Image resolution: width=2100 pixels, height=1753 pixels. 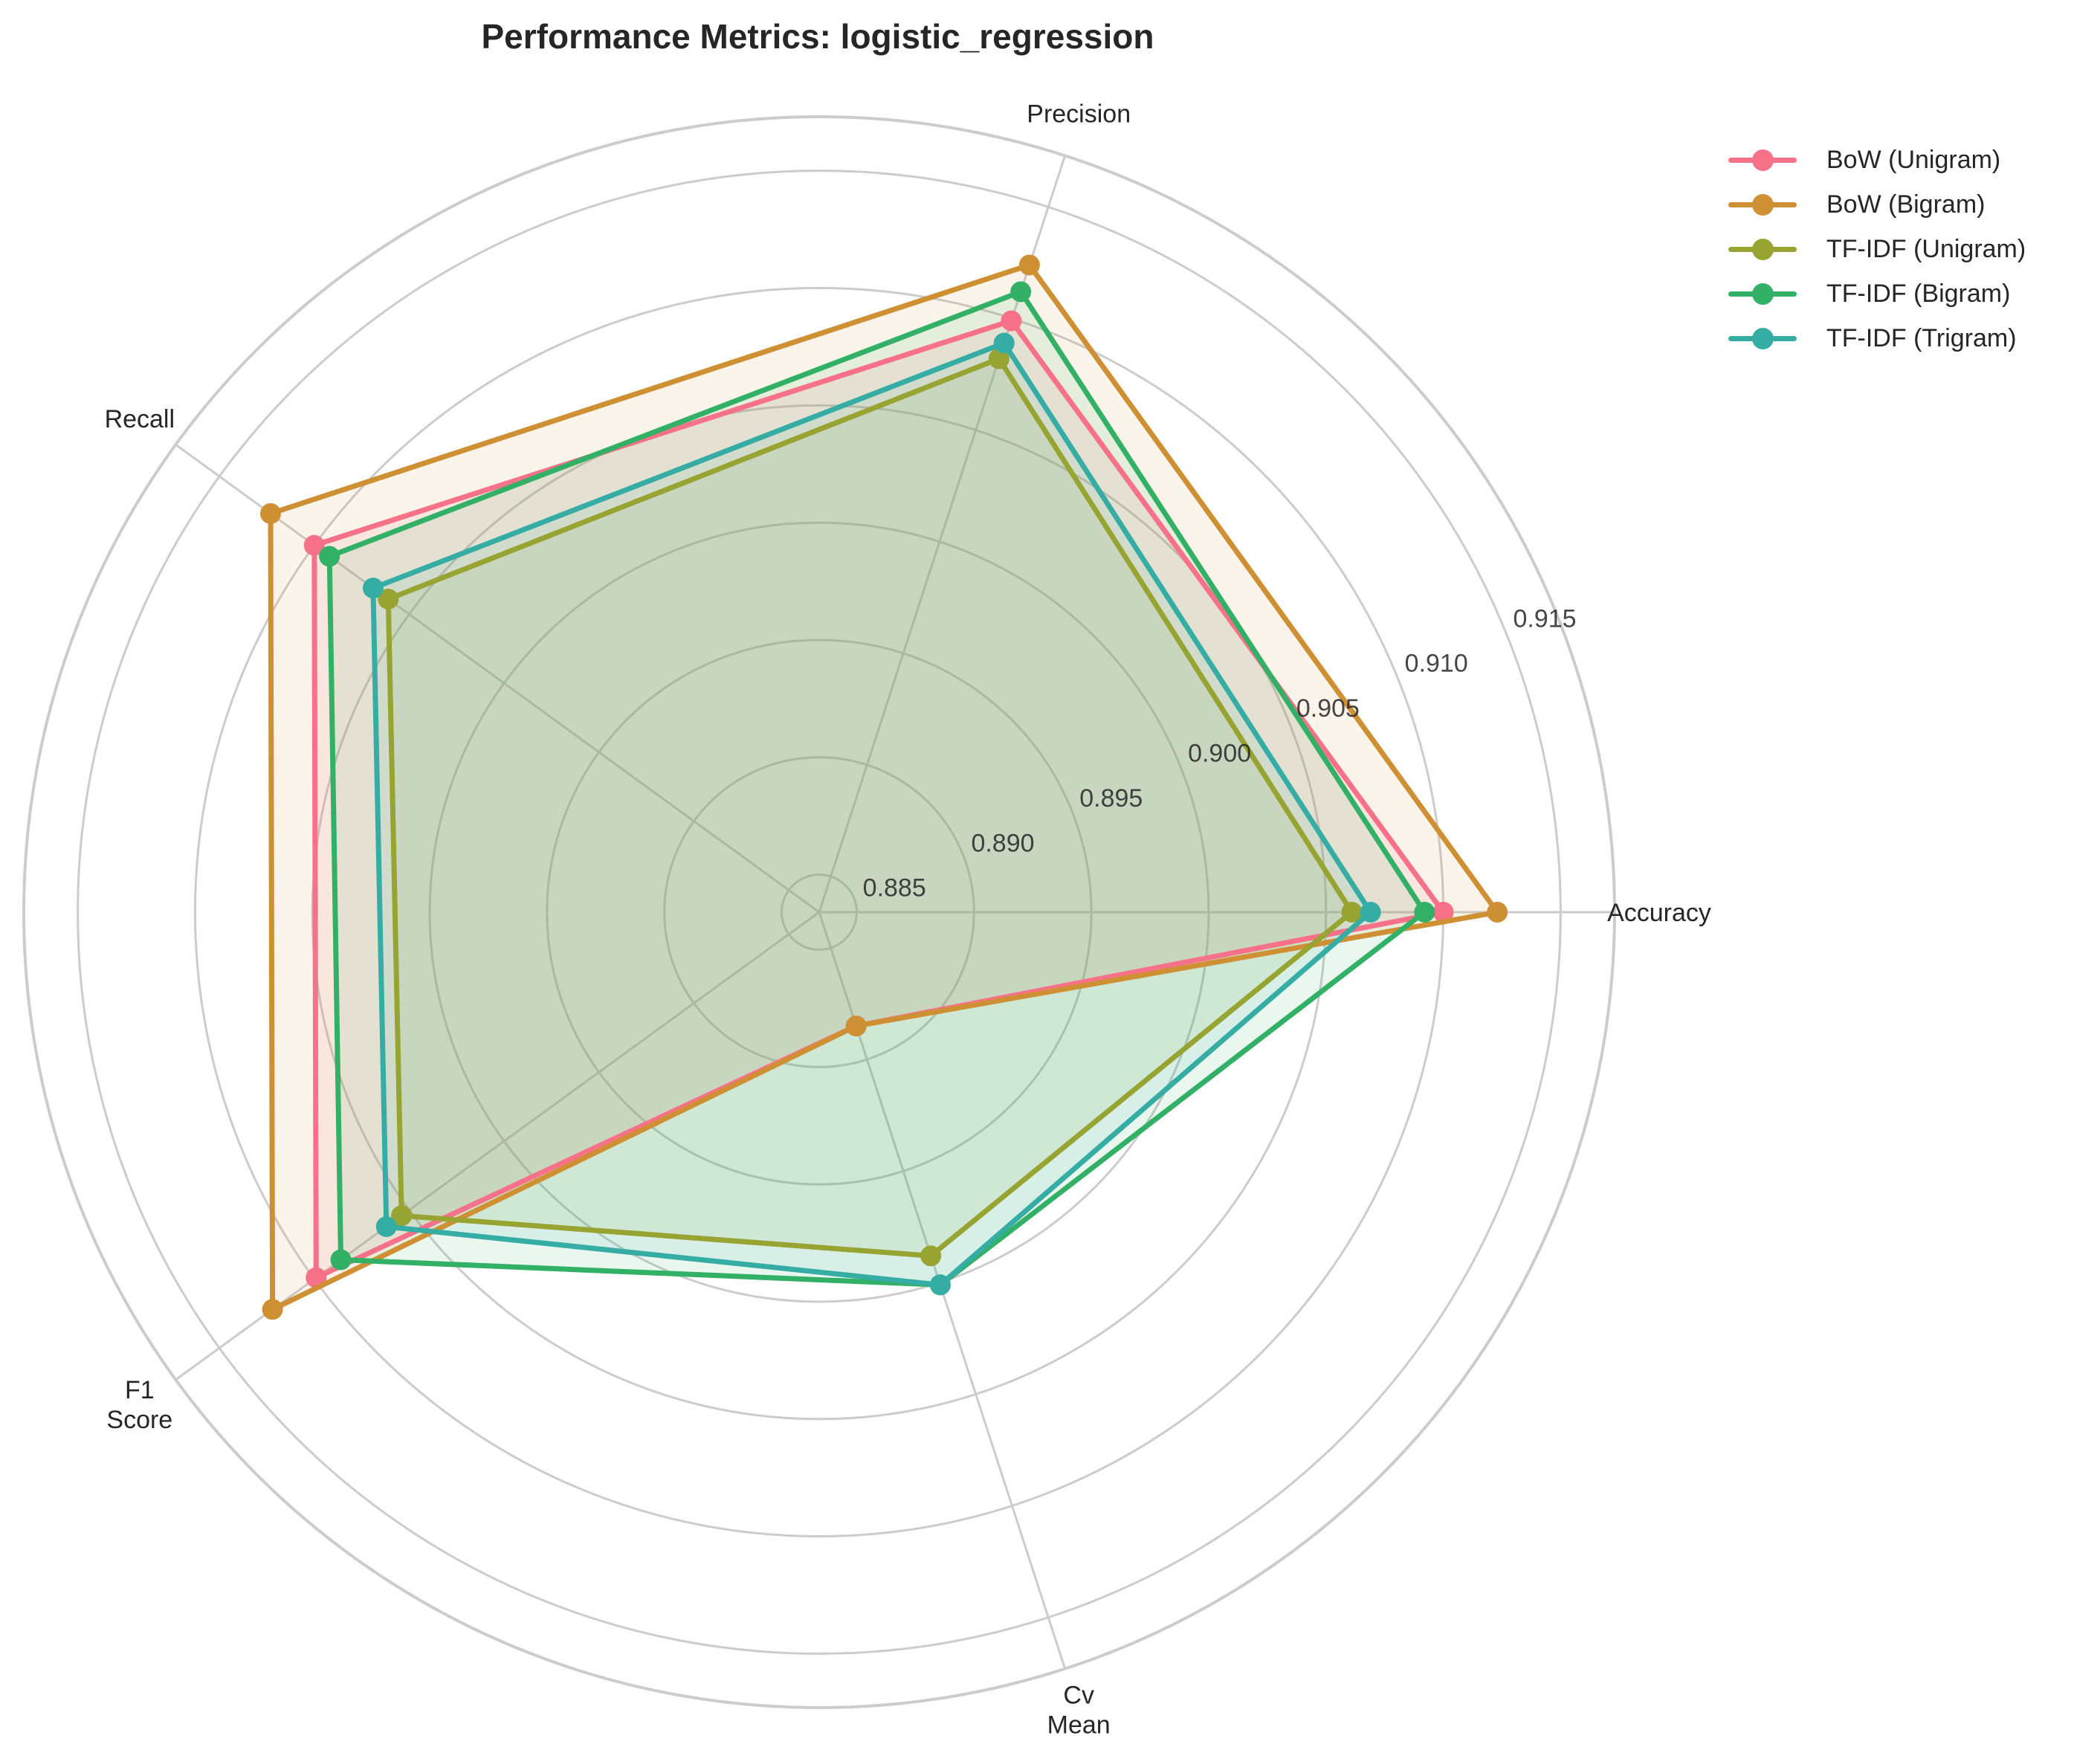 What do you see at coordinates (818, 36) in the screenshot?
I see `chart-title: Performance Metrics: logistic_regression` at bounding box center [818, 36].